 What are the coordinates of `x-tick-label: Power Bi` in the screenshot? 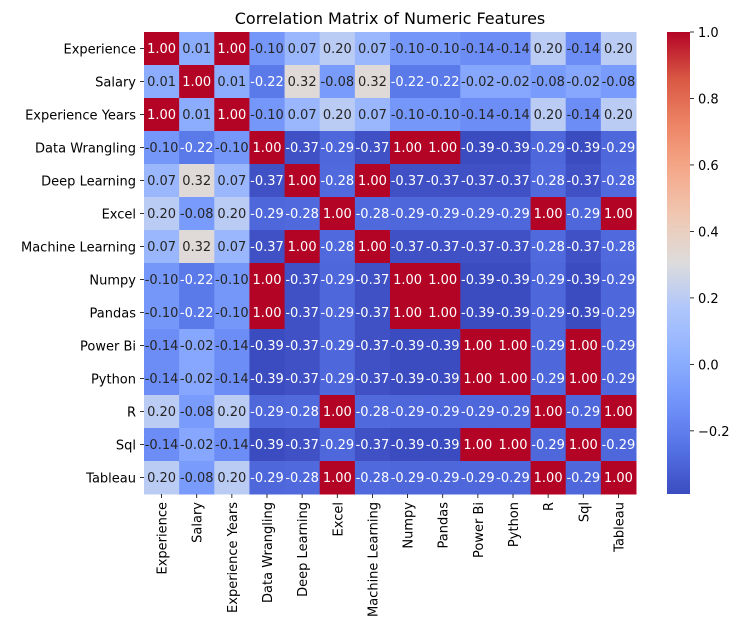 It's located at (479, 530).